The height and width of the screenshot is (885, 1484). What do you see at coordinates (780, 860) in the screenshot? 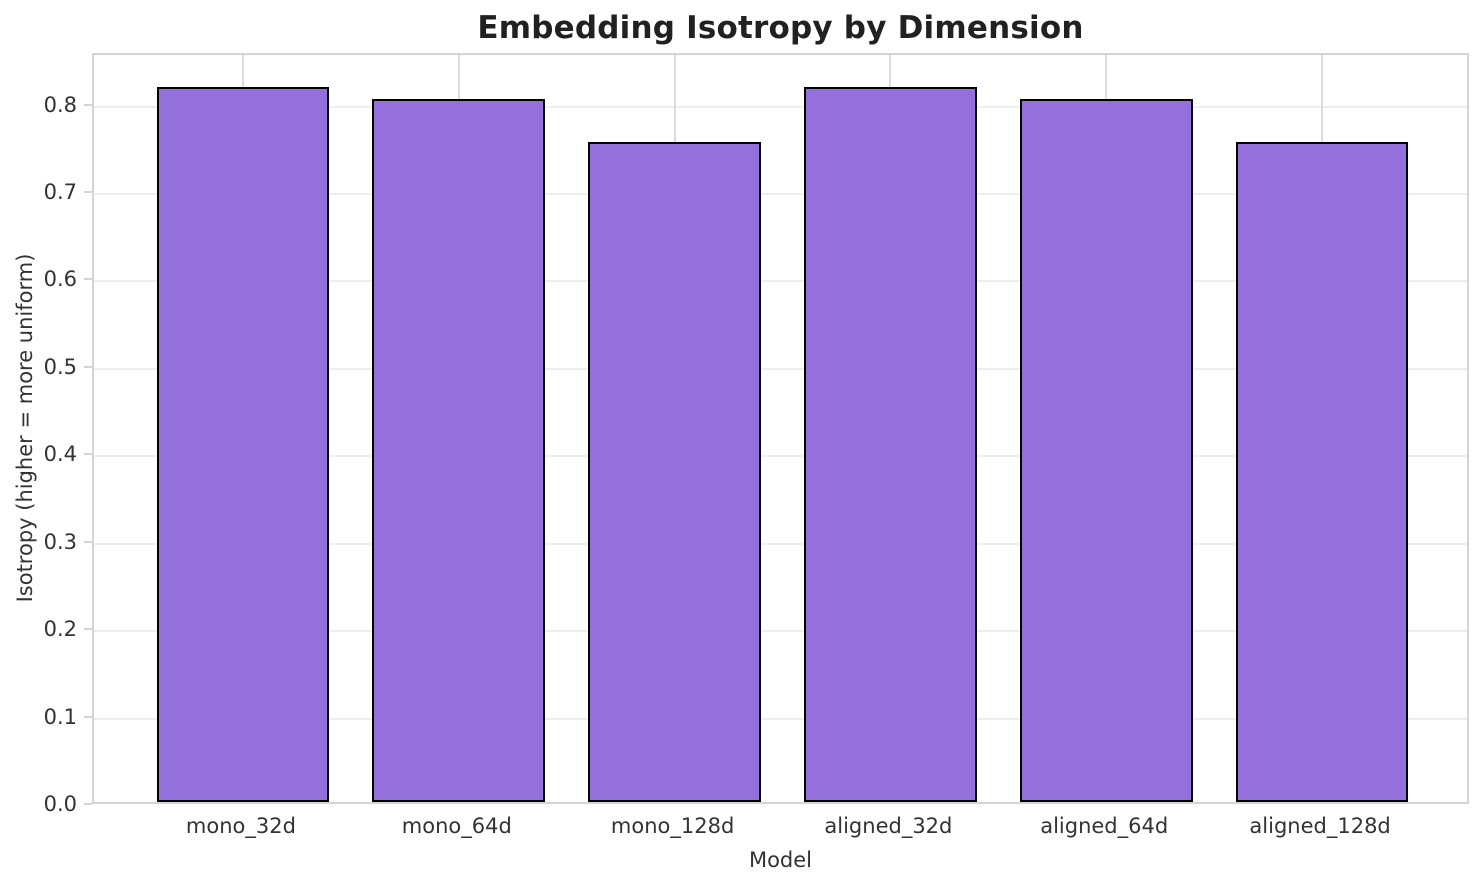
I see `x-axis-label: Model` at bounding box center [780, 860].